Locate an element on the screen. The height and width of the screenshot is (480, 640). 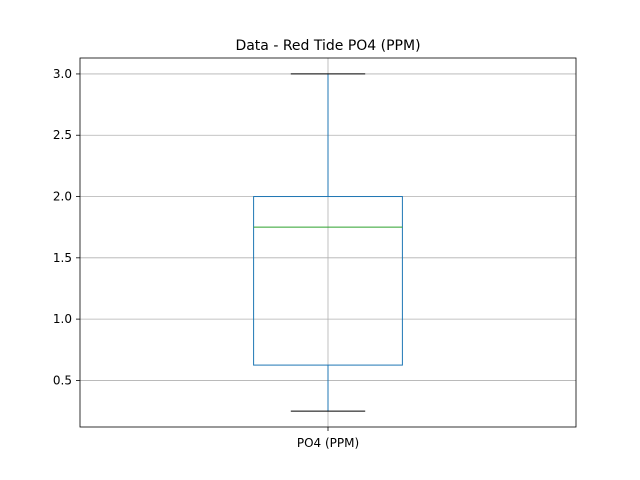
y-tick-label: 1.5 is located at coordinates (62, 258).